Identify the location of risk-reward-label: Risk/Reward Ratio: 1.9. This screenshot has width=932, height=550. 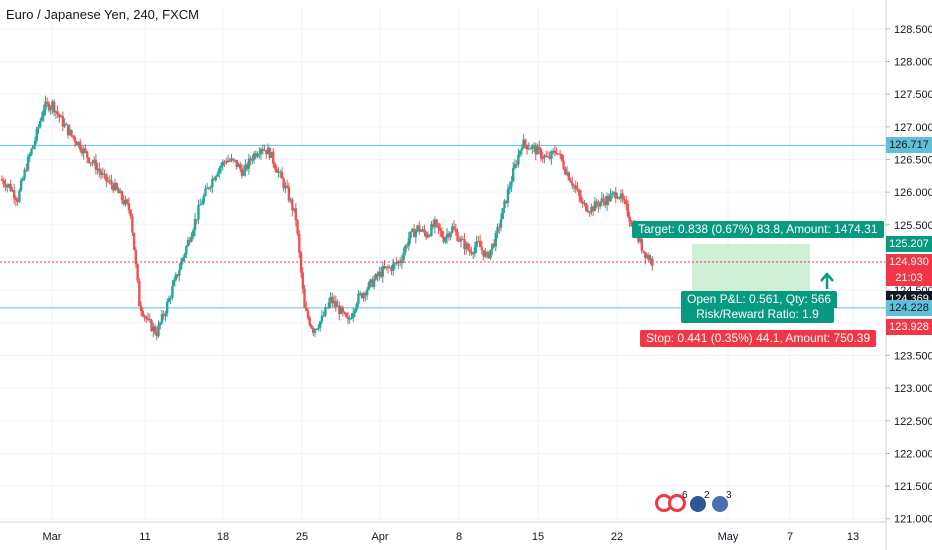
(757, 314).